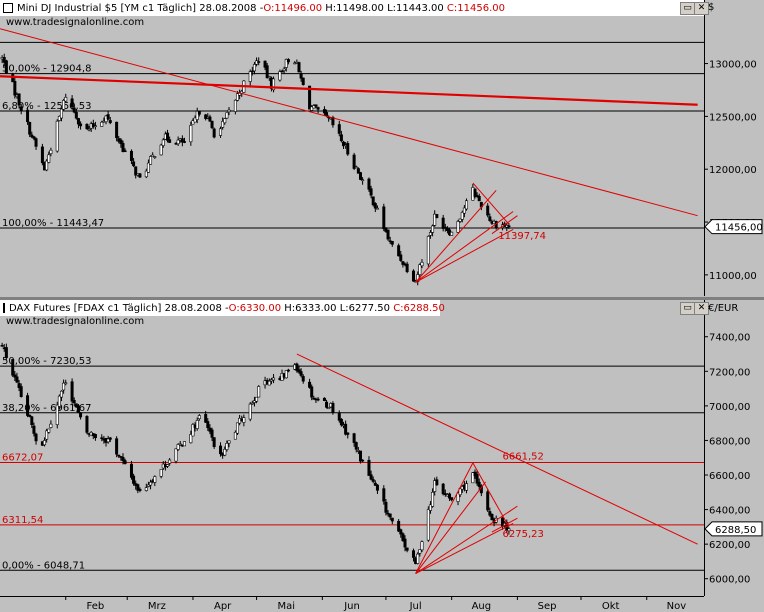 The image size is (764, 612). What do you see at coordinates (46, 106) in the screenshot?
I see `dj-level-label: 6,80% - 12550,53` at bounding box center [46, 106].